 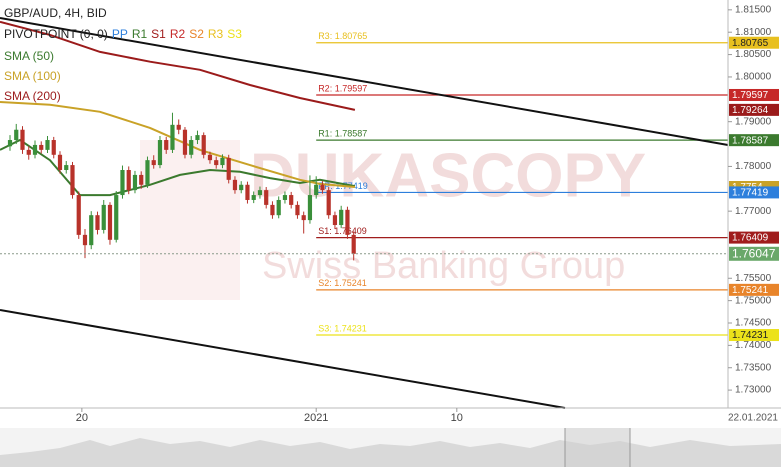 I want to click on legend-entry: SMA (50), so click(x=29, y=56).